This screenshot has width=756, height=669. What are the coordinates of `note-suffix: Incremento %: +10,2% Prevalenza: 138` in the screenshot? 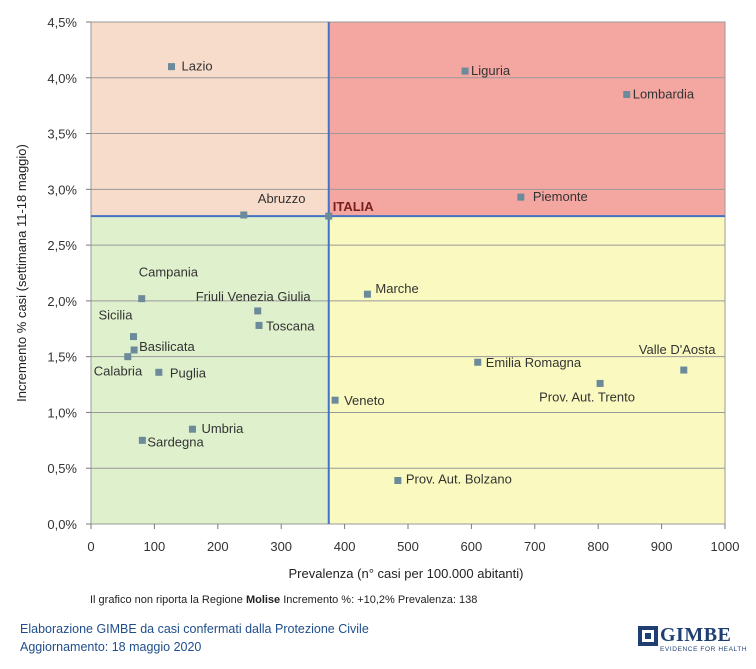 It's located at (379, 600).